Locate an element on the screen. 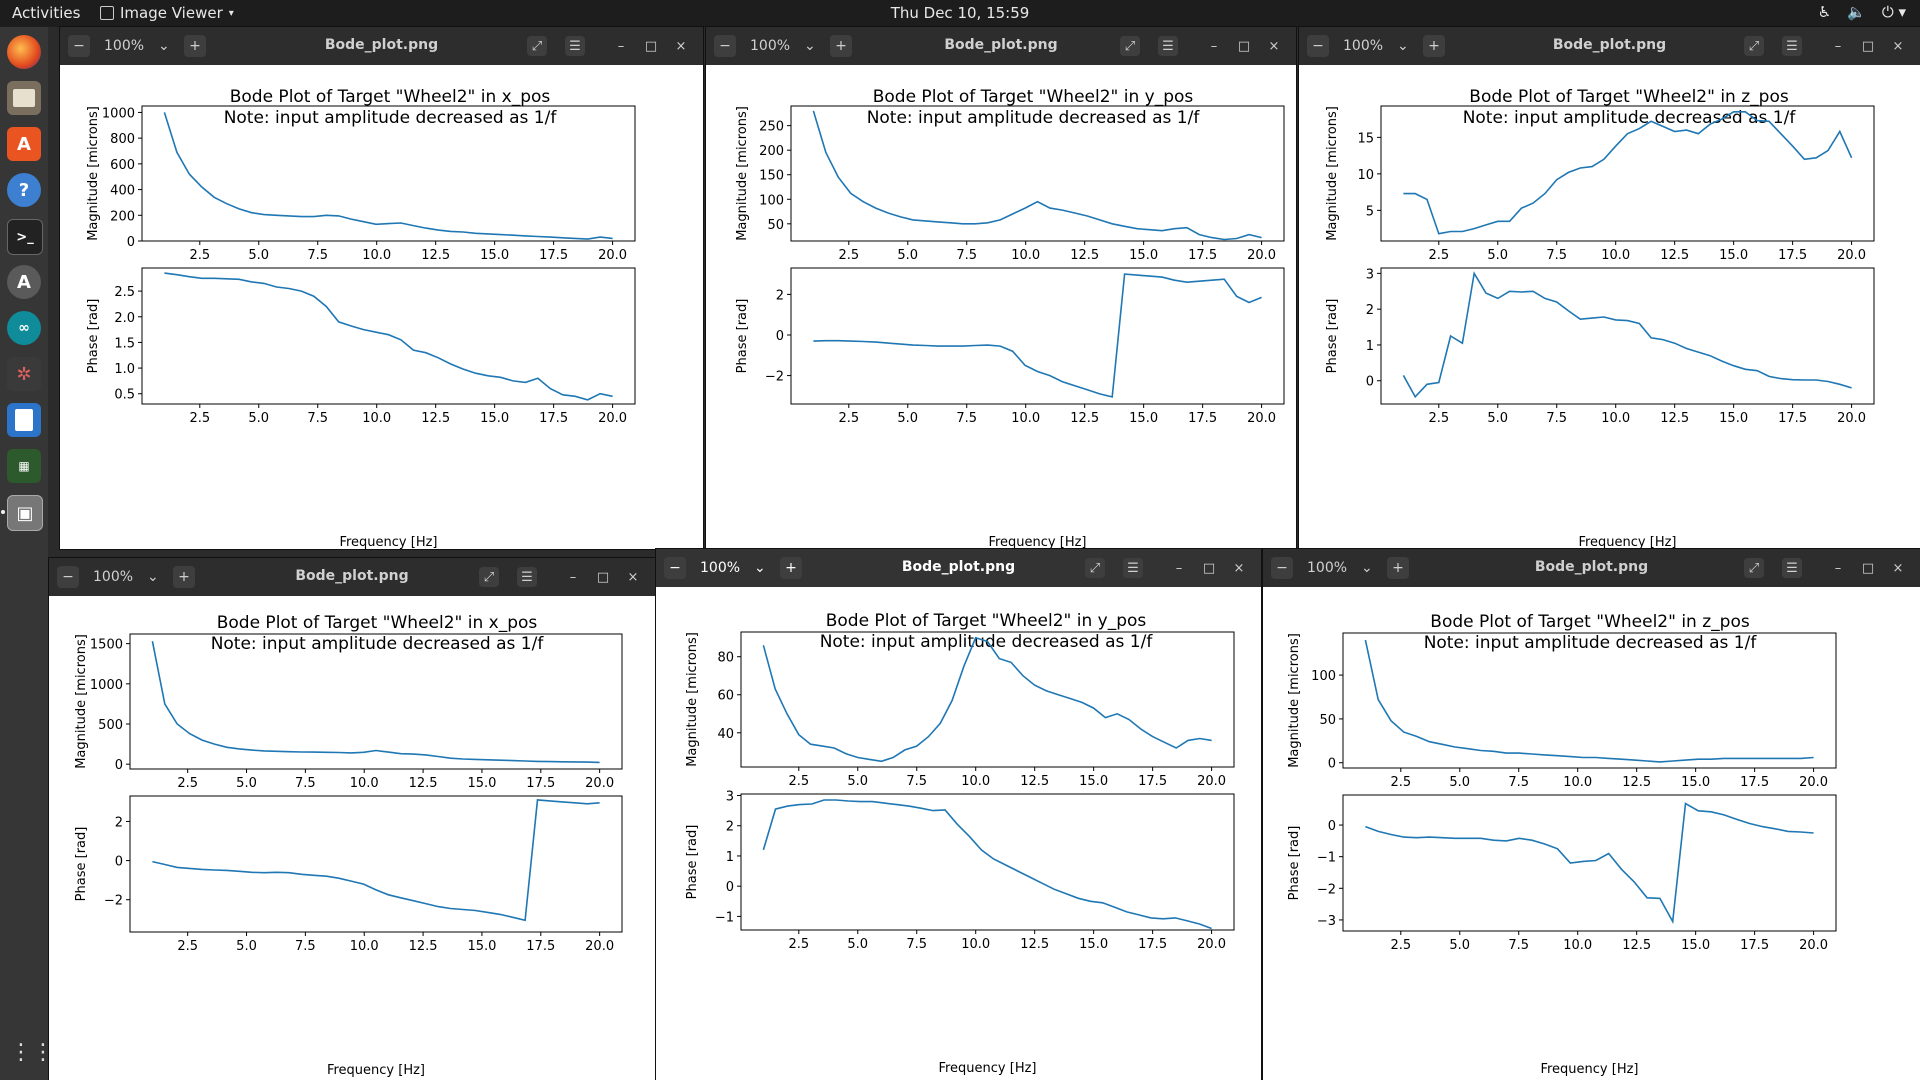 Image resolution: width=1920 pixels, height=1080 pixels. accessibility-icon: ♿ is located at coordinates (1824, 12).